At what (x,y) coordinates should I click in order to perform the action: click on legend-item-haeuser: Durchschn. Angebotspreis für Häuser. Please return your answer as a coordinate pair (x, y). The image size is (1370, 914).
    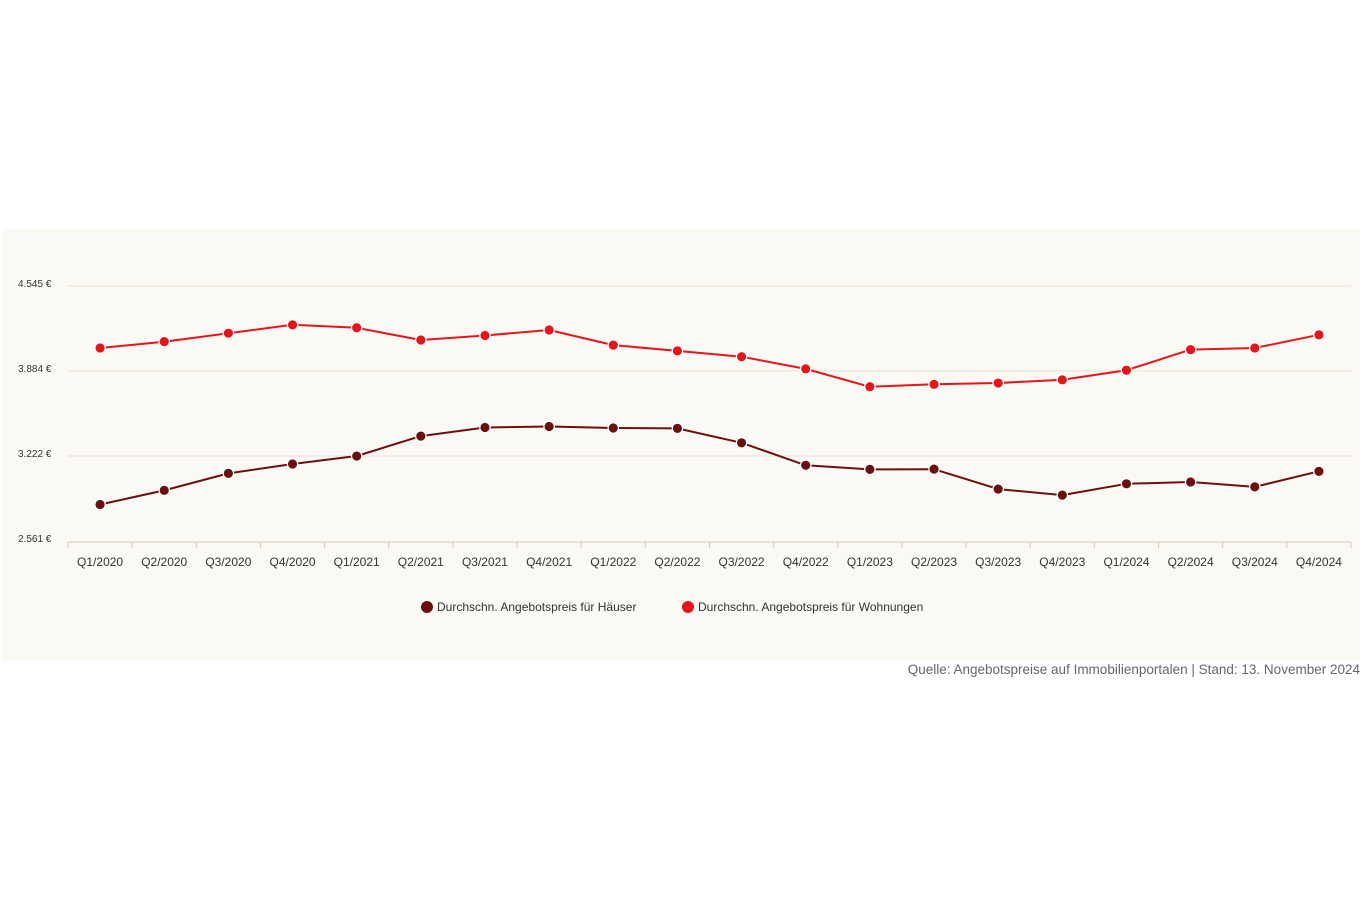
    Looking at the image, I should click on (528, 607).